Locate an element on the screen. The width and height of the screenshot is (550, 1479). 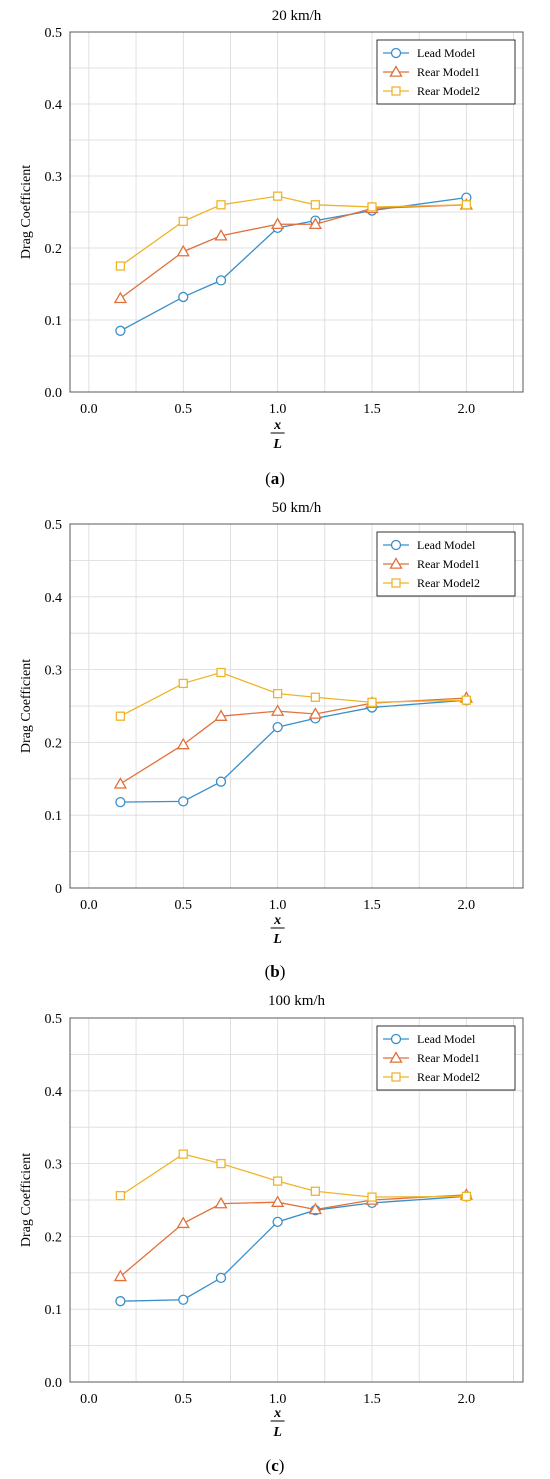
caption-letter: a is located at coordinates (275, 478).